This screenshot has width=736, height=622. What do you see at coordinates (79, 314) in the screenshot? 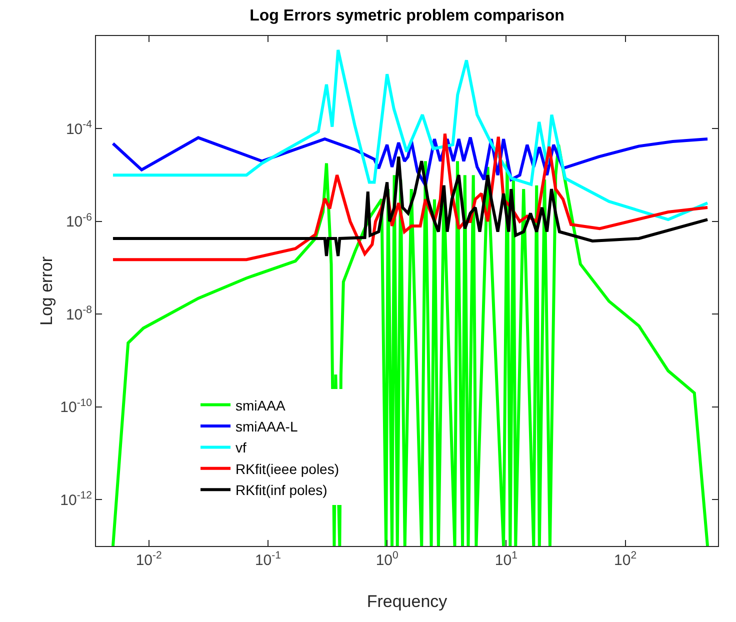
I see `y-tick-label: 10$^{-8}$` at bounding box center [79, 314].